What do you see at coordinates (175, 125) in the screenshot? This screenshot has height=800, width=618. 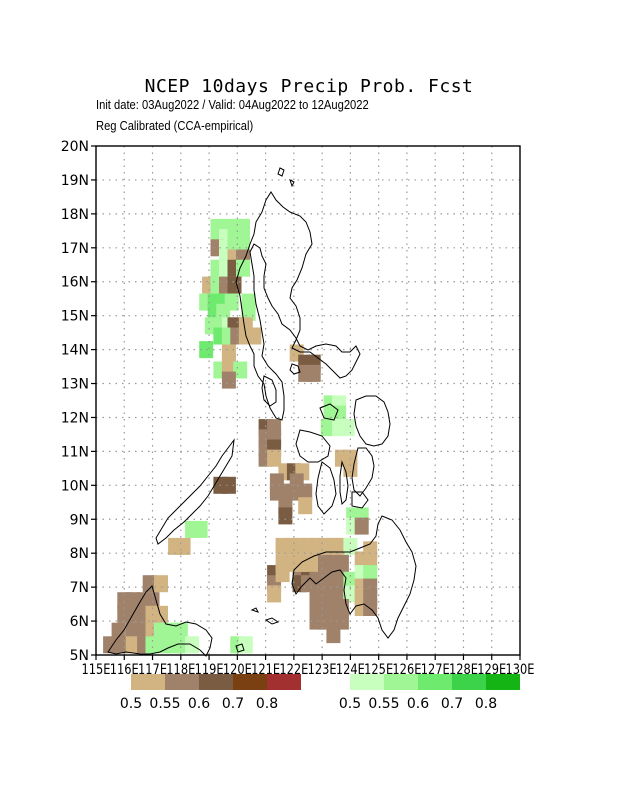 I see `method-subtitle: Reg Calibrated (CCA-empirical)` at bounding box center [175, 125].